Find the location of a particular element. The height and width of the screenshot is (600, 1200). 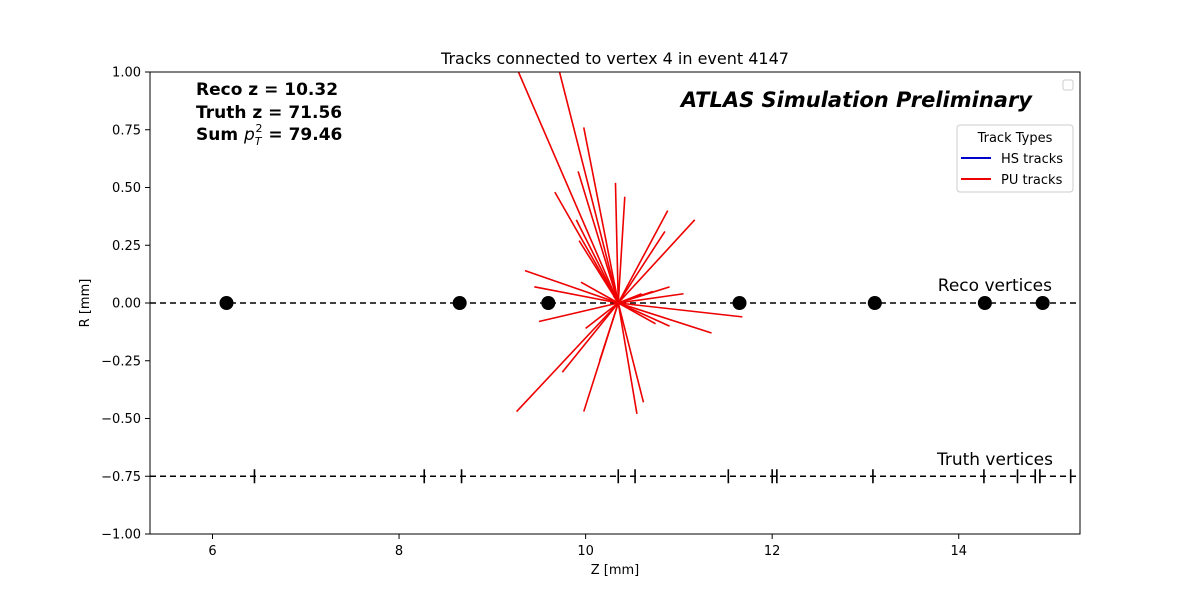

y-axis: −1.00 −0.75 −0.50 −0.25 0.00 0.25 0.50 0.75 1.00 is located at coordinates (125, 304).